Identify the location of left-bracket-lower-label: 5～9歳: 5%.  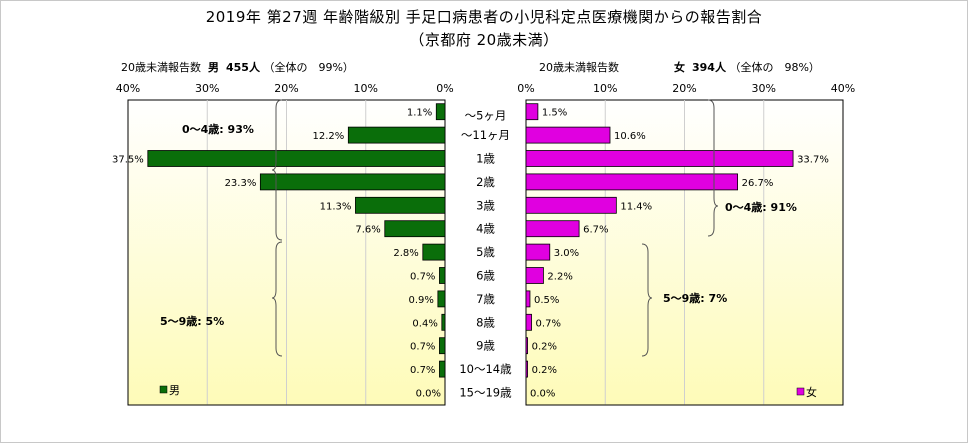
(192, 321).